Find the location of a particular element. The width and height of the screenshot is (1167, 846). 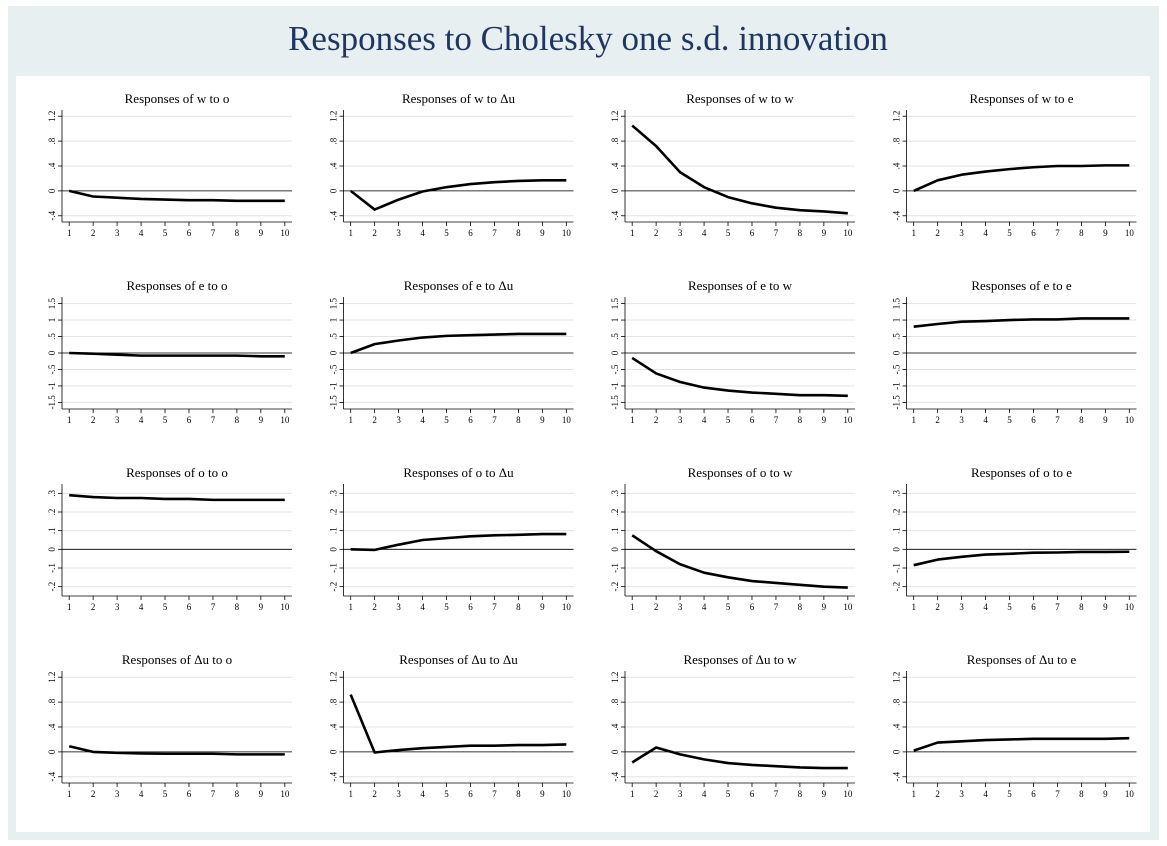

y-tick-label: -1.5 is located at coordinates (52, 402).